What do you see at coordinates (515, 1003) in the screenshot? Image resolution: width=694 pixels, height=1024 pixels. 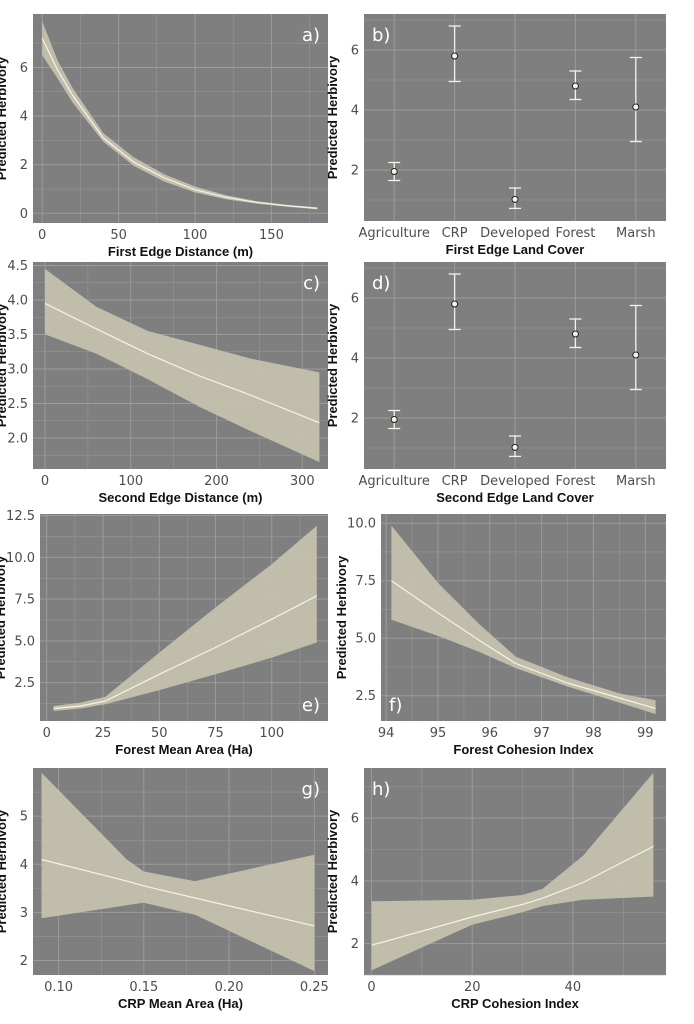 I see `x-axis-label: CRP Cohesion Index` at bounding box center [515, 1003].